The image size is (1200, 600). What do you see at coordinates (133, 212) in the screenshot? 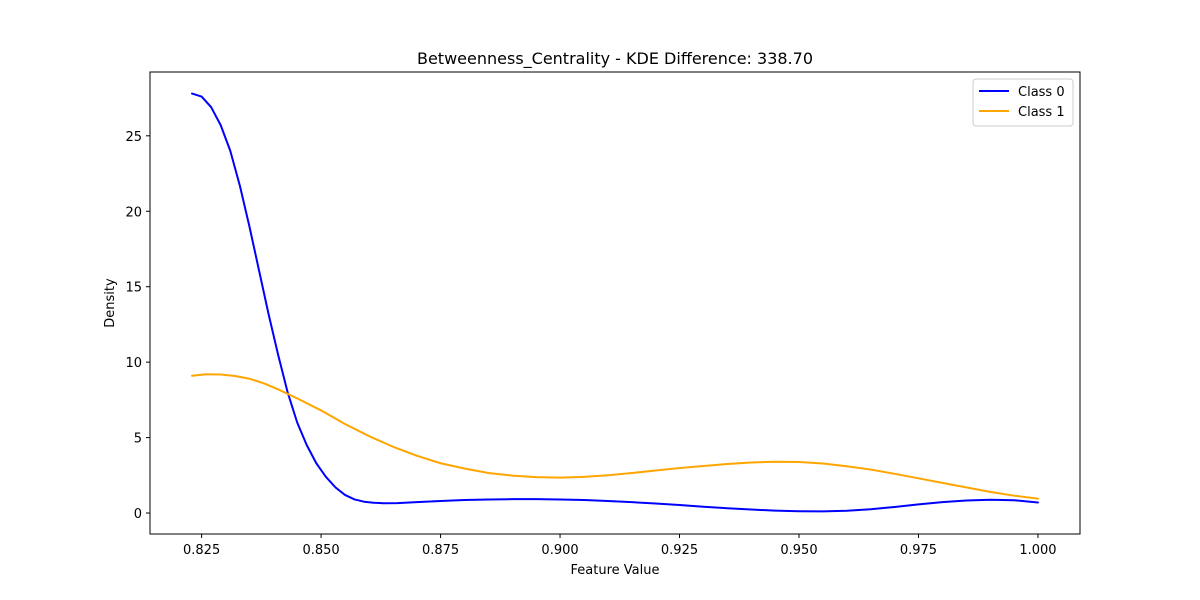
I see `y-tick-label: 20` at bounding box center [133, 212].